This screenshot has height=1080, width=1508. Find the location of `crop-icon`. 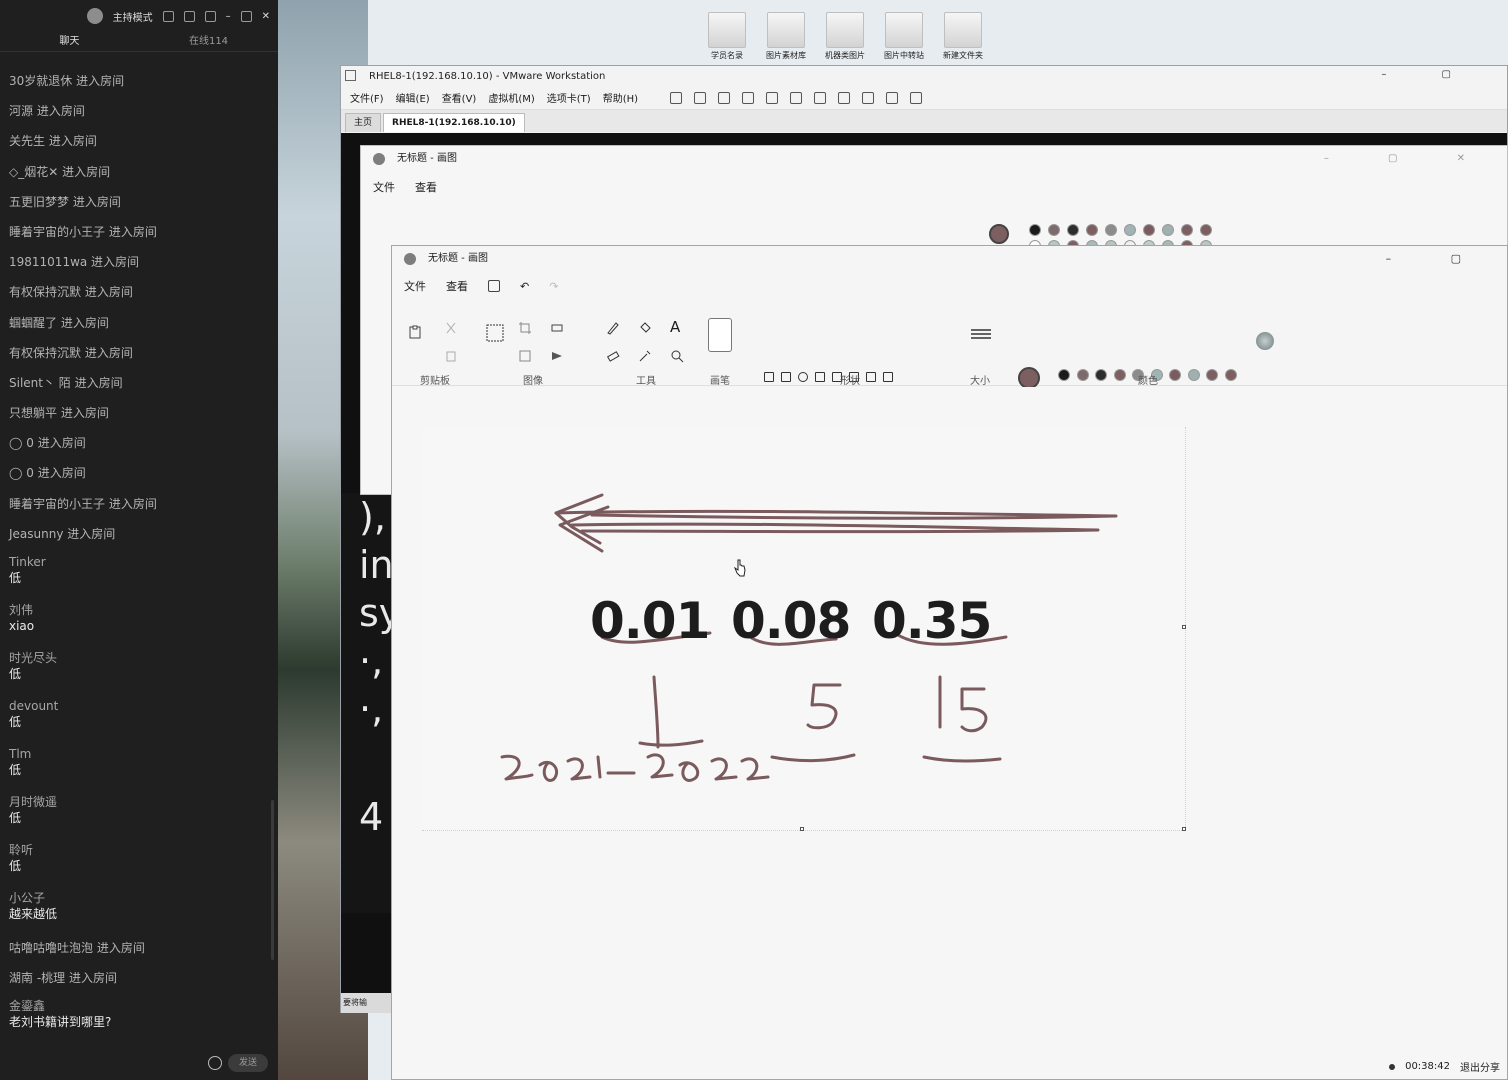

crop-icon is located at coordinates (525, 327).